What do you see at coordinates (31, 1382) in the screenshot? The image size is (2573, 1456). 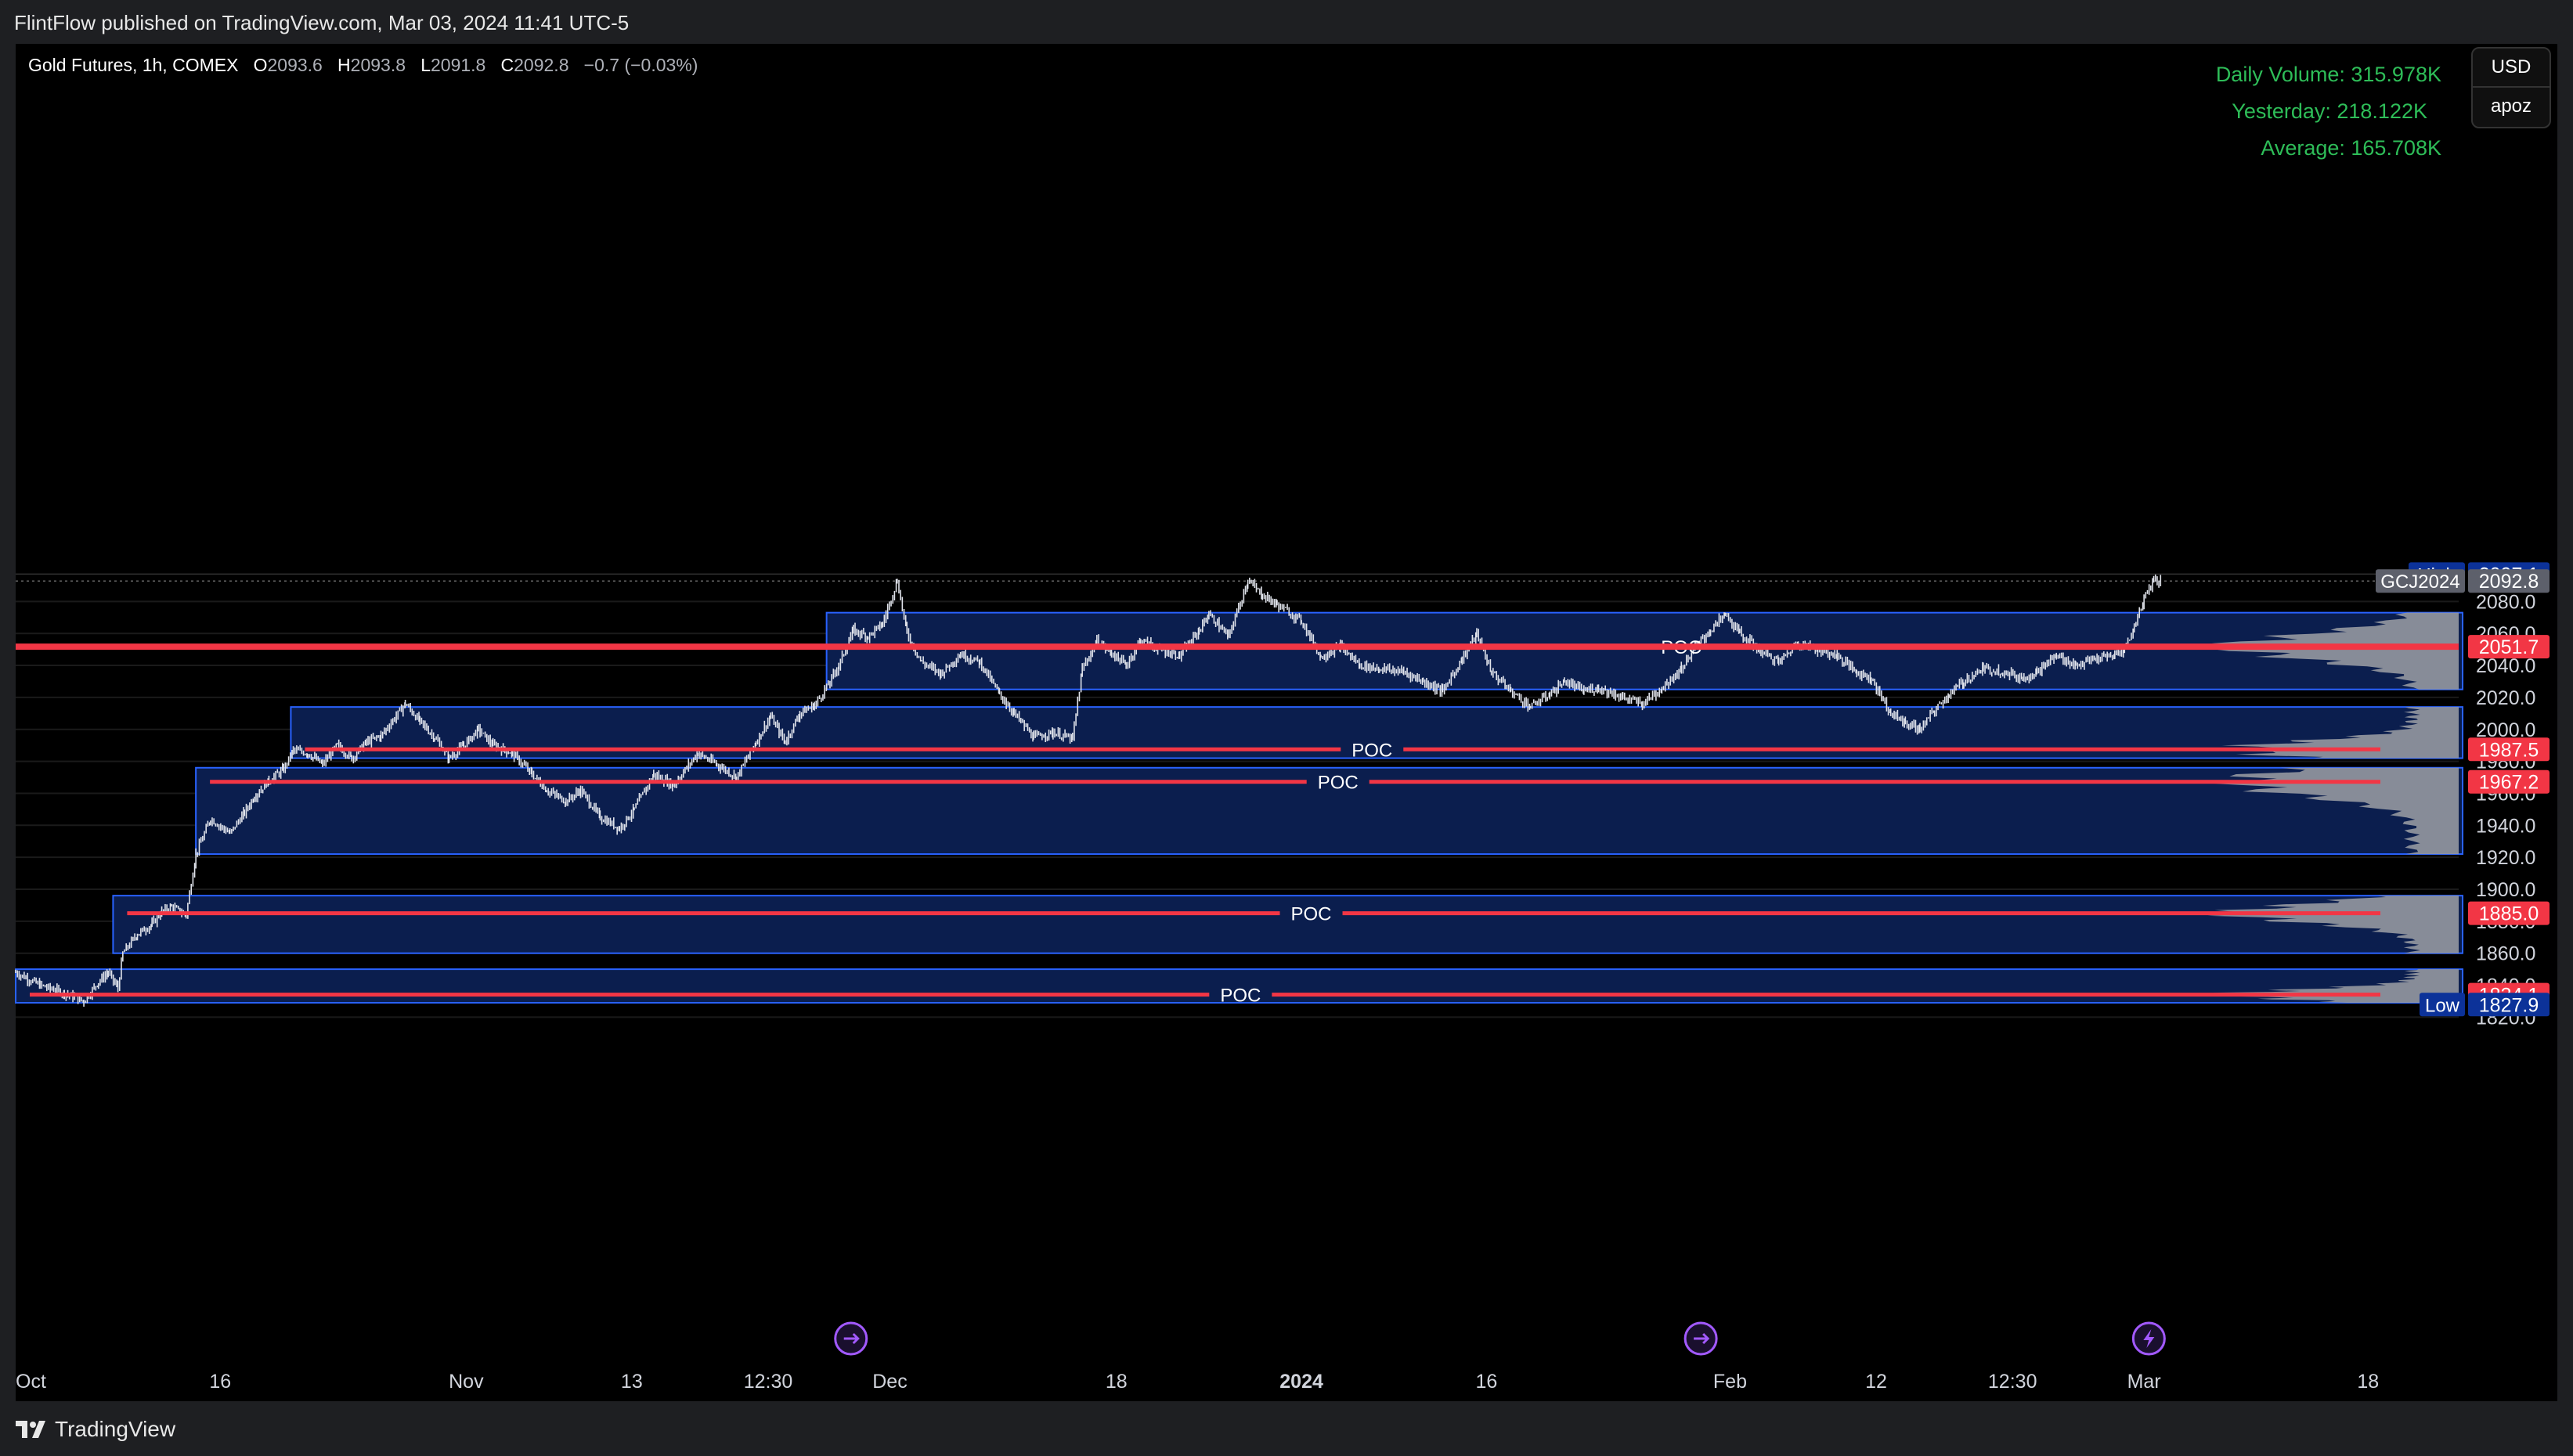 I see `x-tick-label: Oct` at bounding box center [31, 1382].